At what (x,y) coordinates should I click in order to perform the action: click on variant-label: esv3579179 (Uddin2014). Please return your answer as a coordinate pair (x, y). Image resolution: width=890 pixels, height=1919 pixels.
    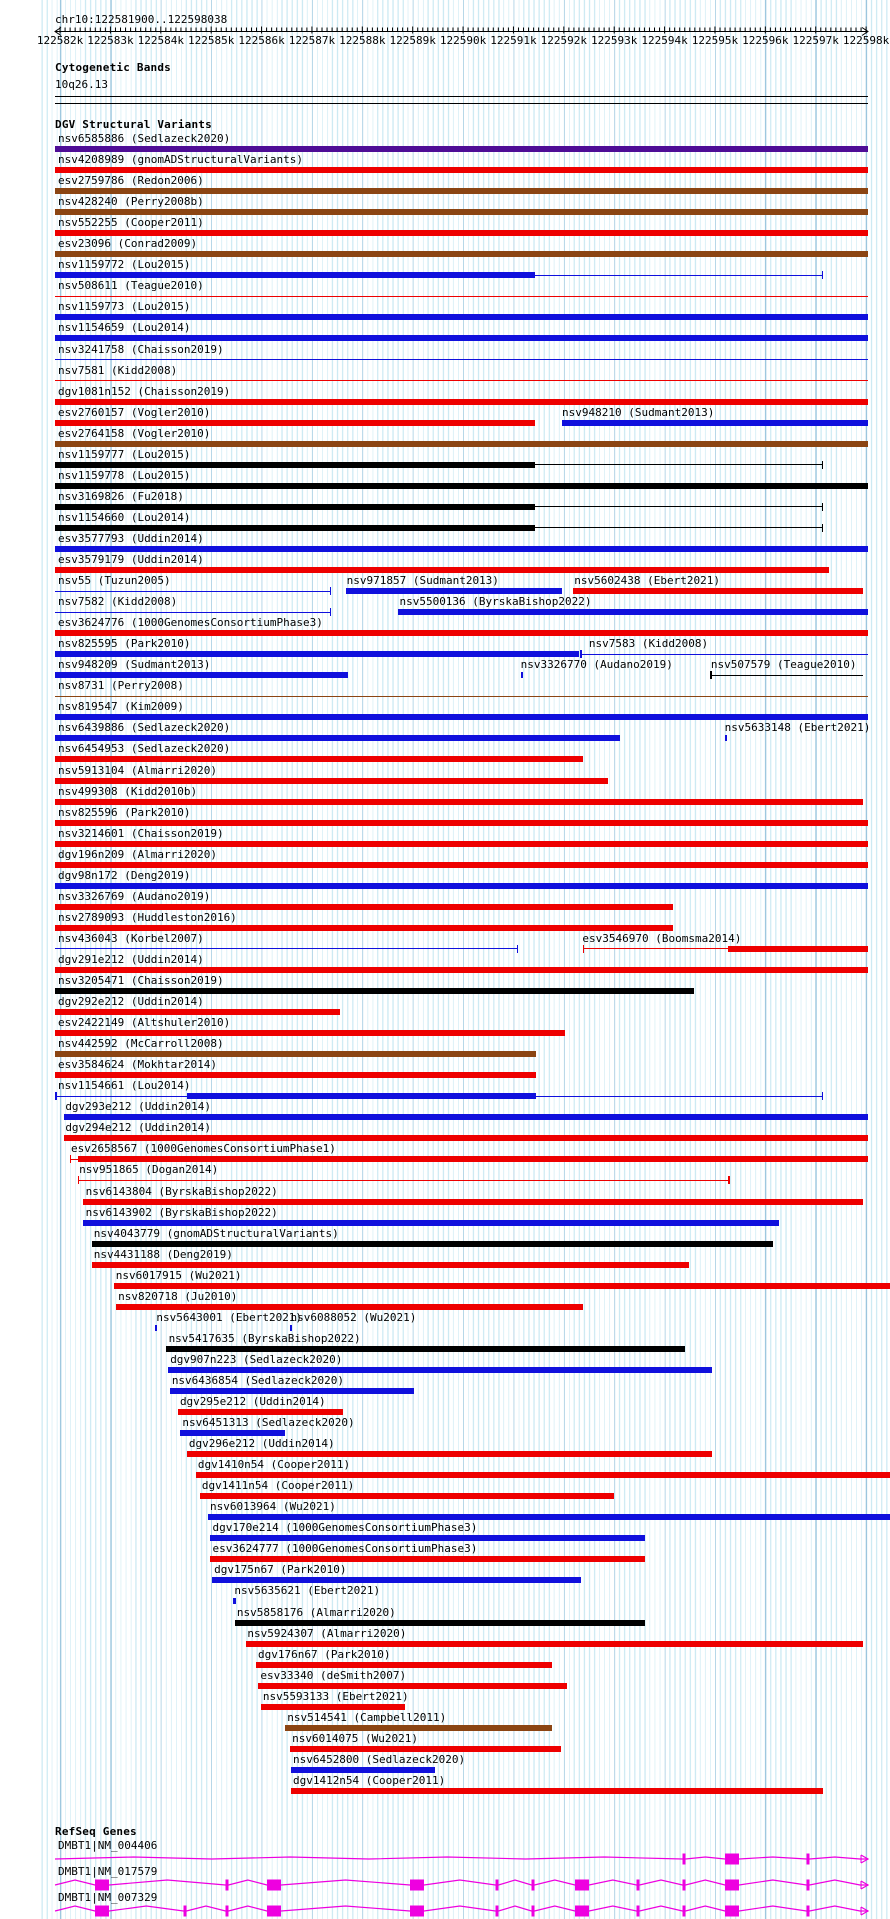
    Looking at the image, I should click on (131, 559).